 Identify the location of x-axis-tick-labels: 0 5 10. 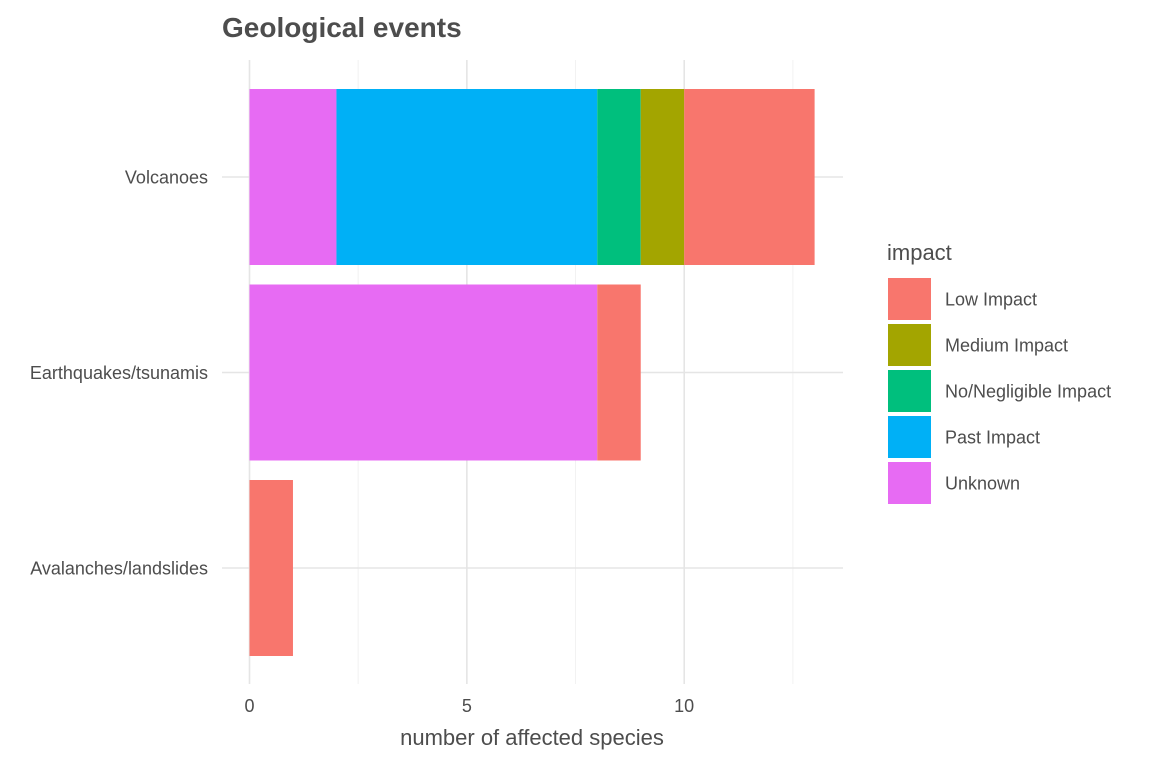
(469, 706).